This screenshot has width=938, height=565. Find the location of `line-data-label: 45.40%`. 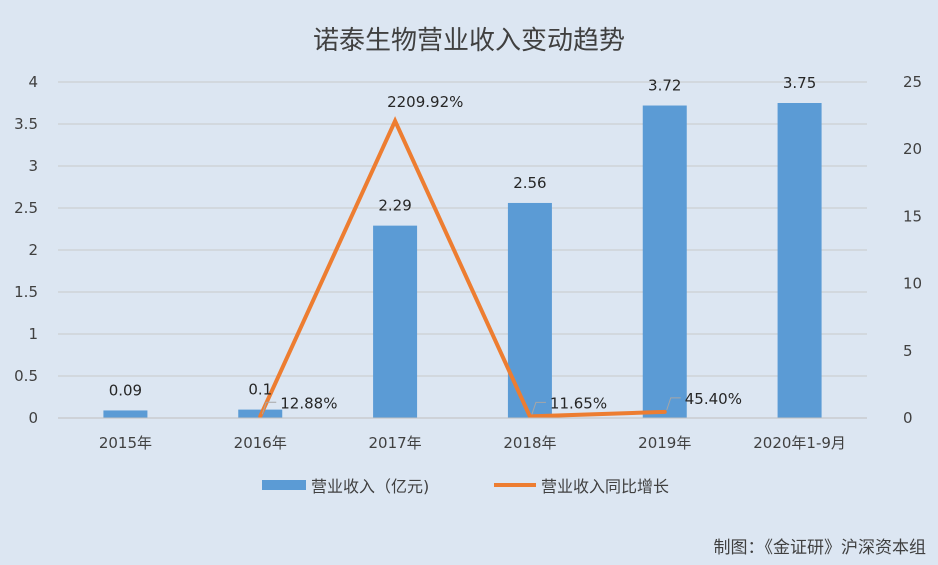

line-data-label: 45.40% is located at coordinates (713, 399).